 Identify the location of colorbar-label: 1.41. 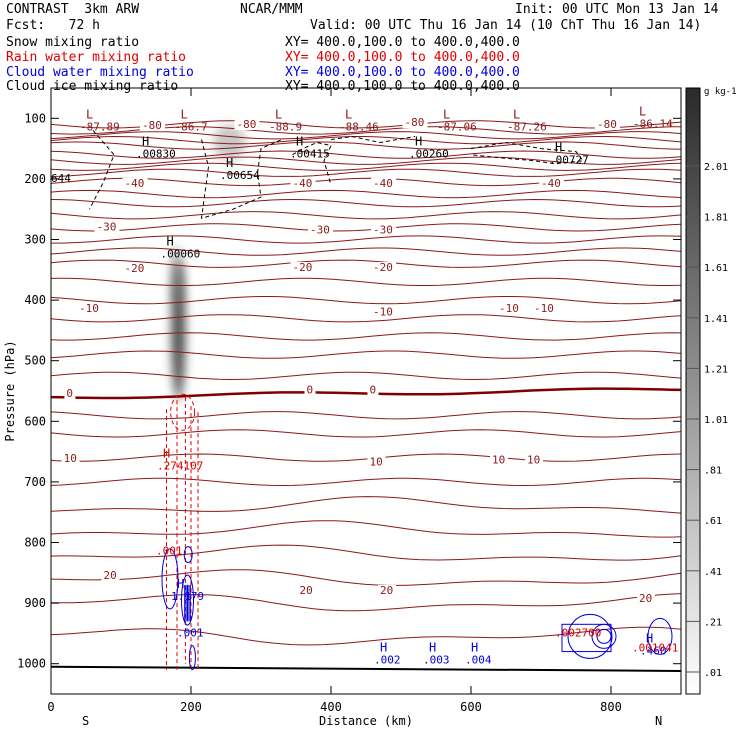
(716, 319).